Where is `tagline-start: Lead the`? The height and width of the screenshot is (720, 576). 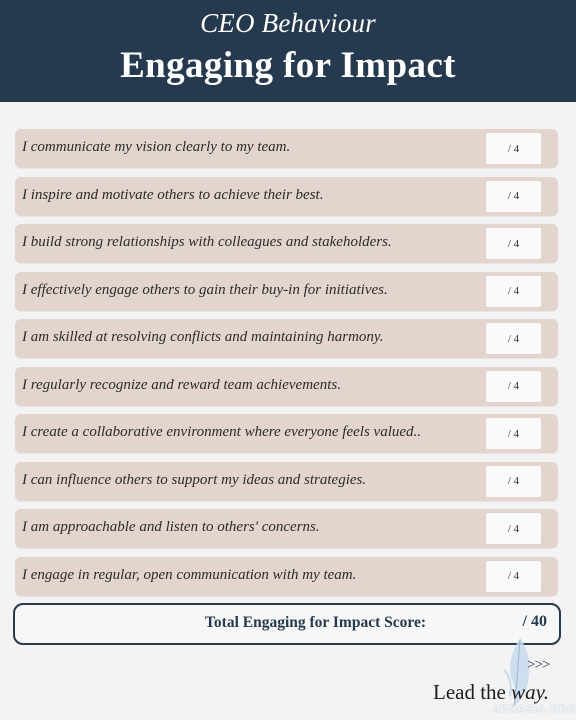 tagline-start: Lead the is located at coordinates (472, 692).